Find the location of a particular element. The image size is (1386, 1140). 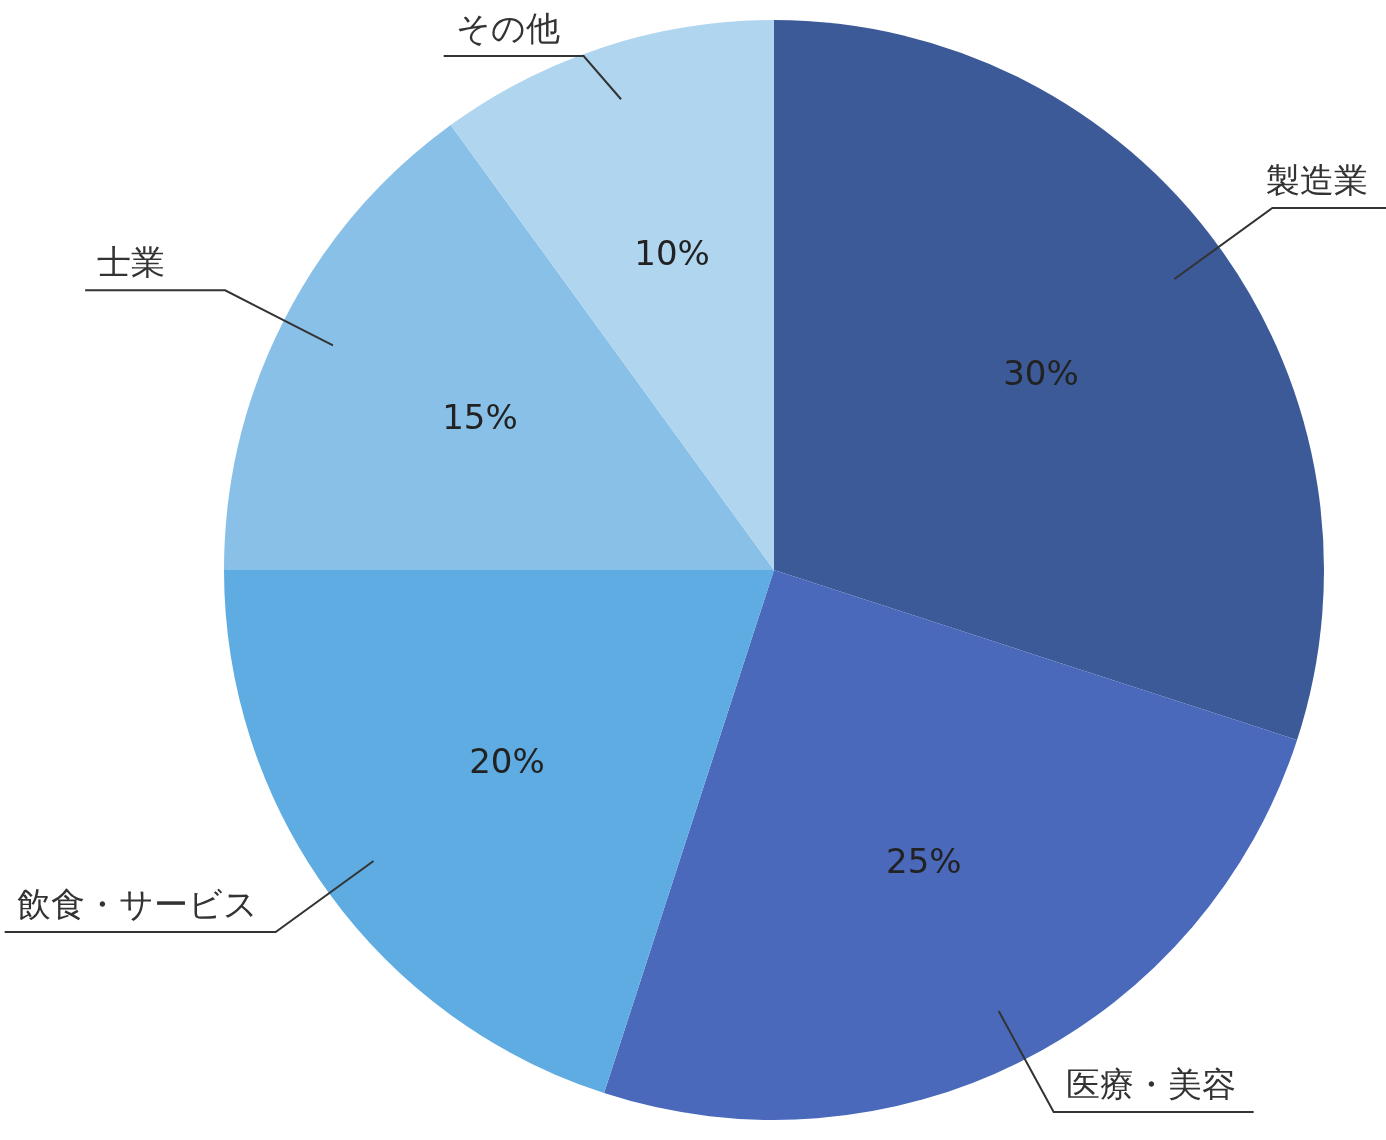

data-label: 20% is located at coordinates (507, 760).